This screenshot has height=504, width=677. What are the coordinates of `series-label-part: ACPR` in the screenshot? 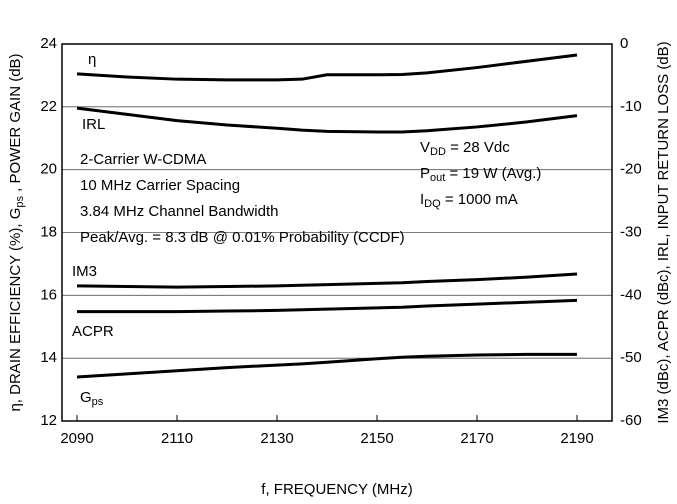 It's located at (93, 331).